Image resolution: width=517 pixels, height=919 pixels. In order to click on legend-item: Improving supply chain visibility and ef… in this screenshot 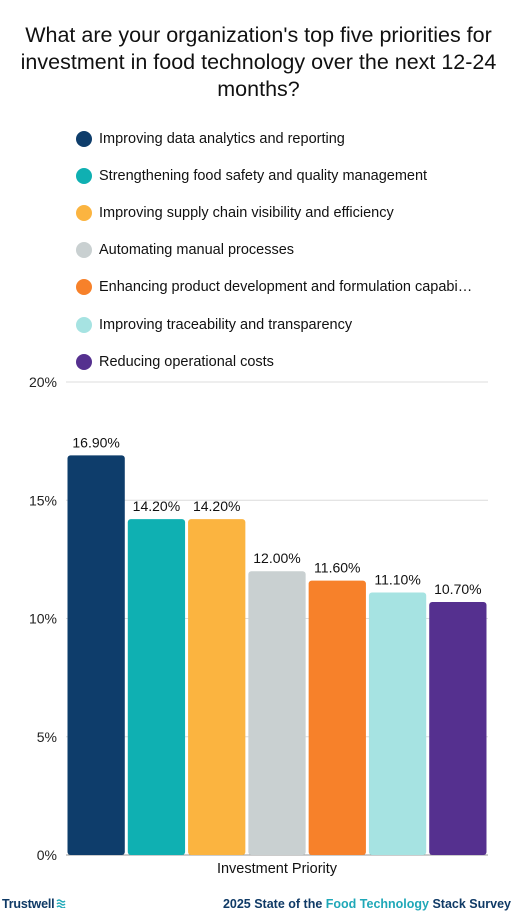, I will do `click(291, 212)`.